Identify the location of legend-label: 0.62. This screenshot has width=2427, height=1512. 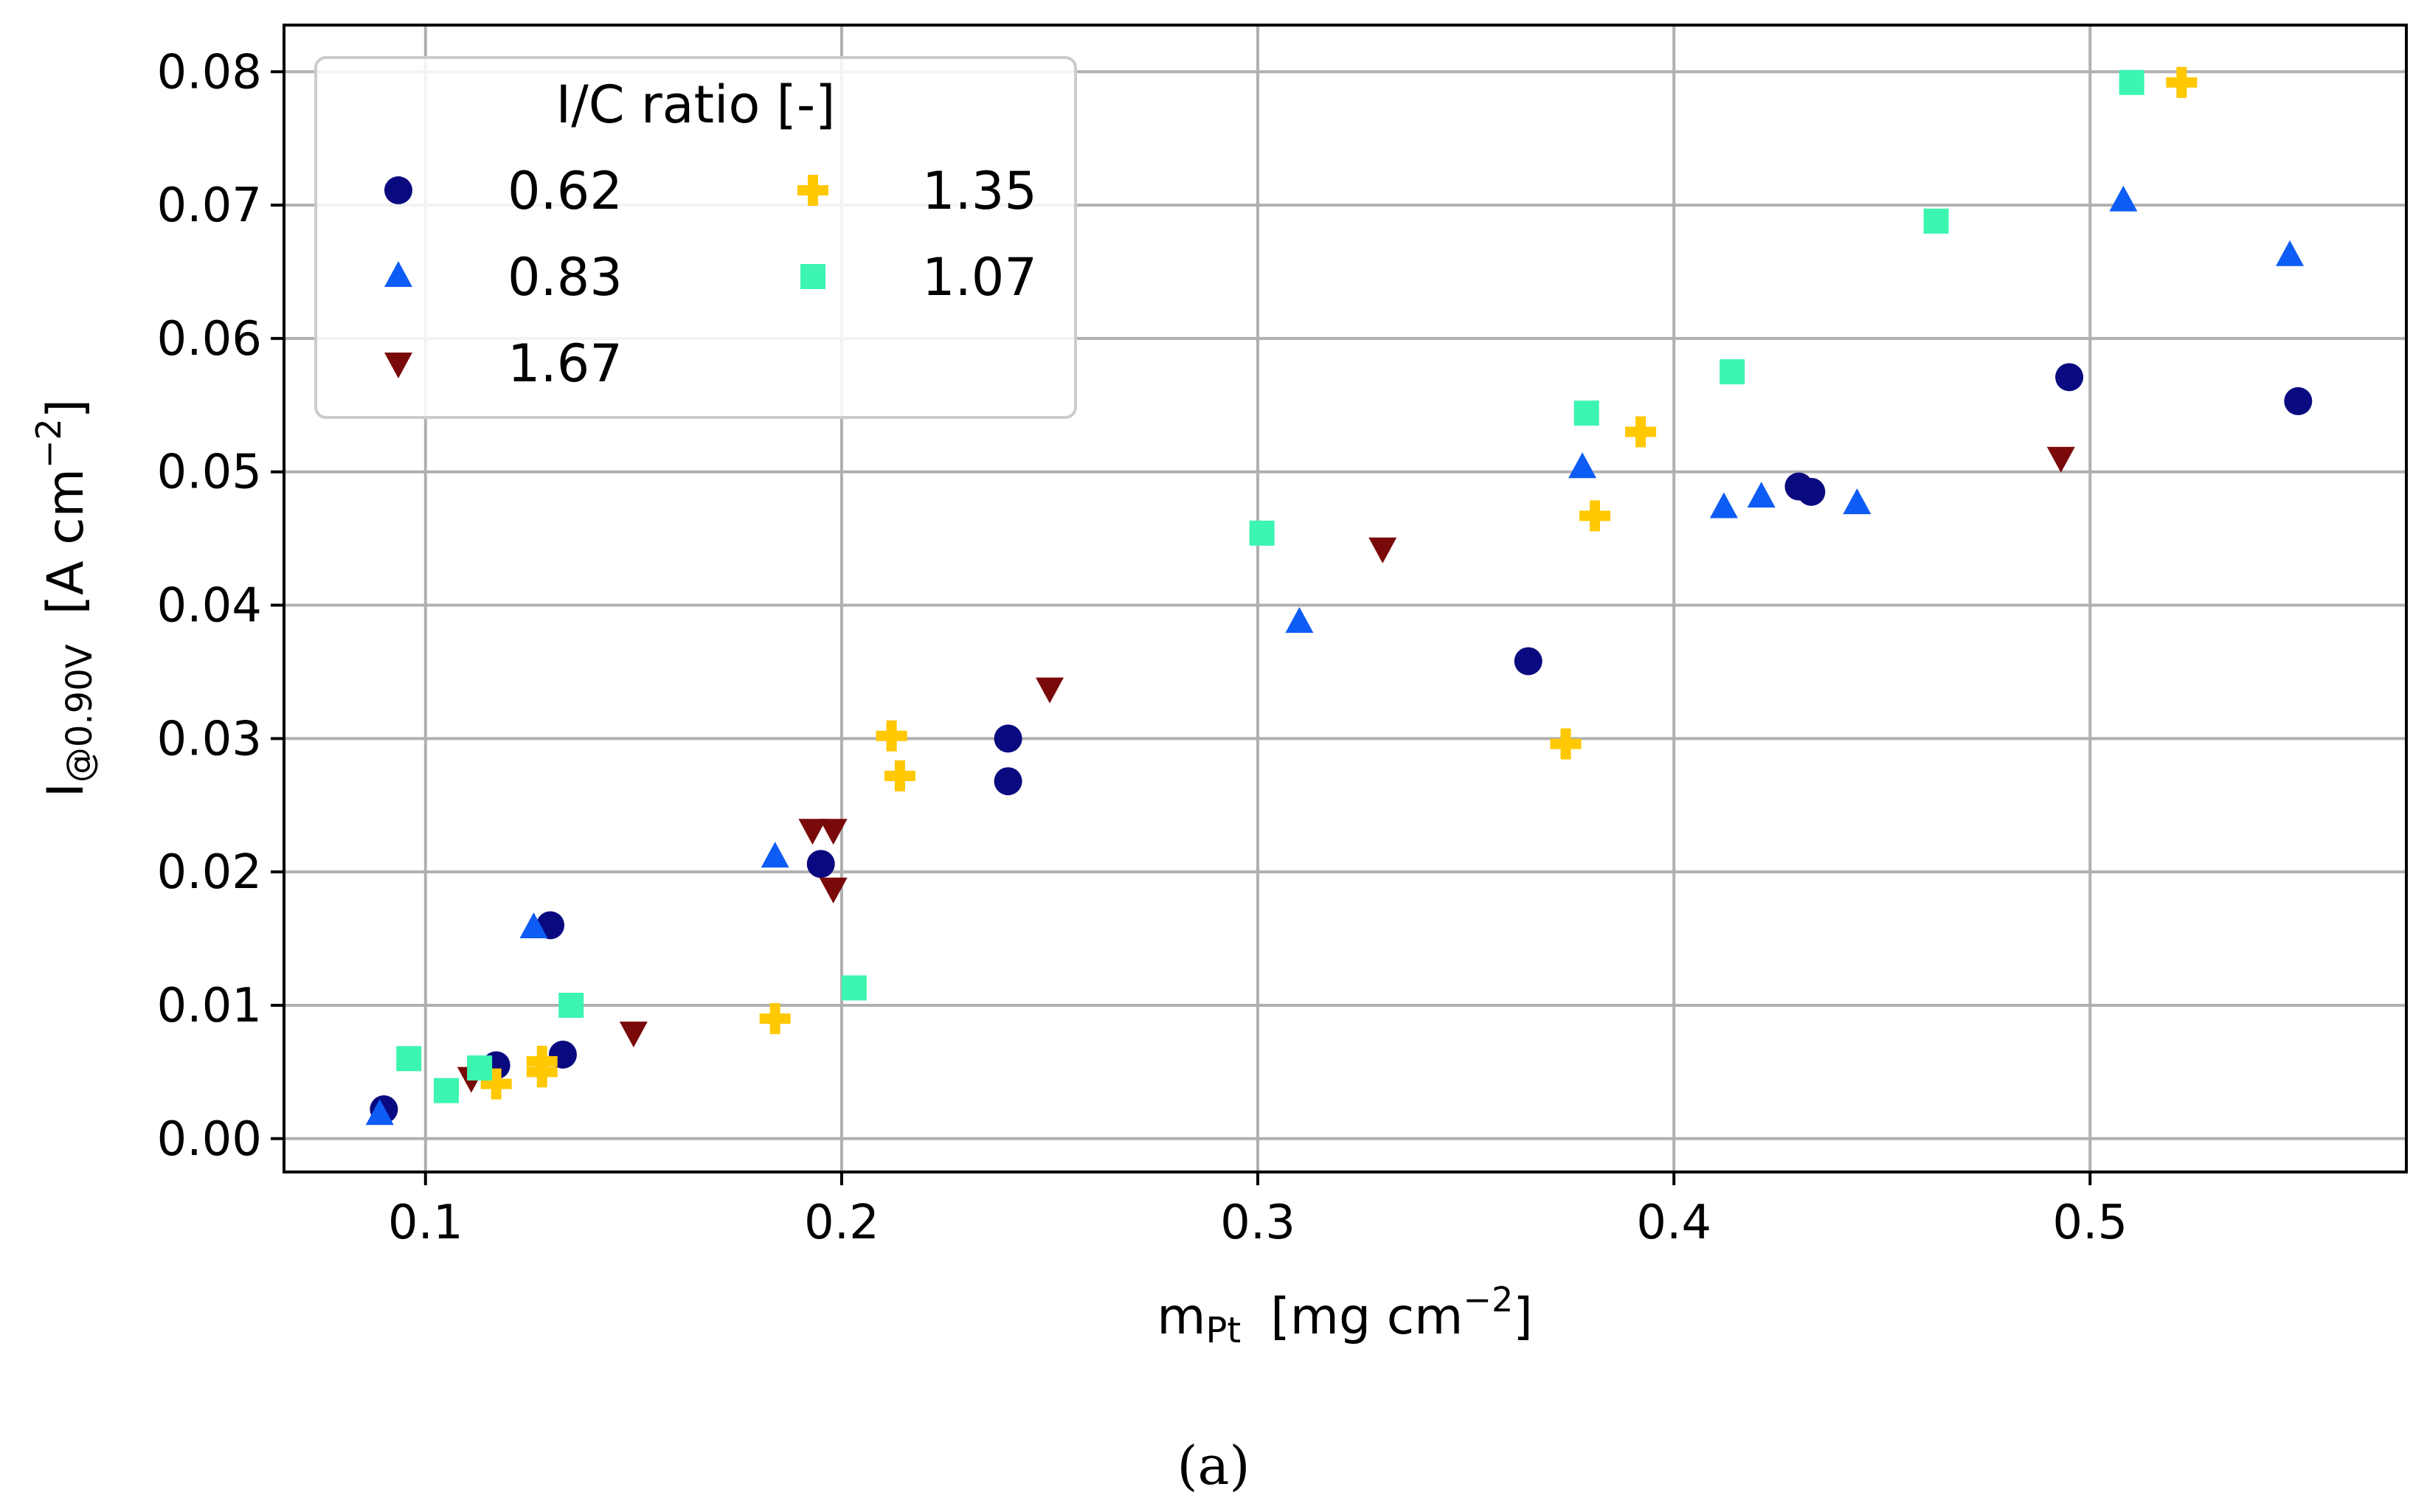
(565, 191).